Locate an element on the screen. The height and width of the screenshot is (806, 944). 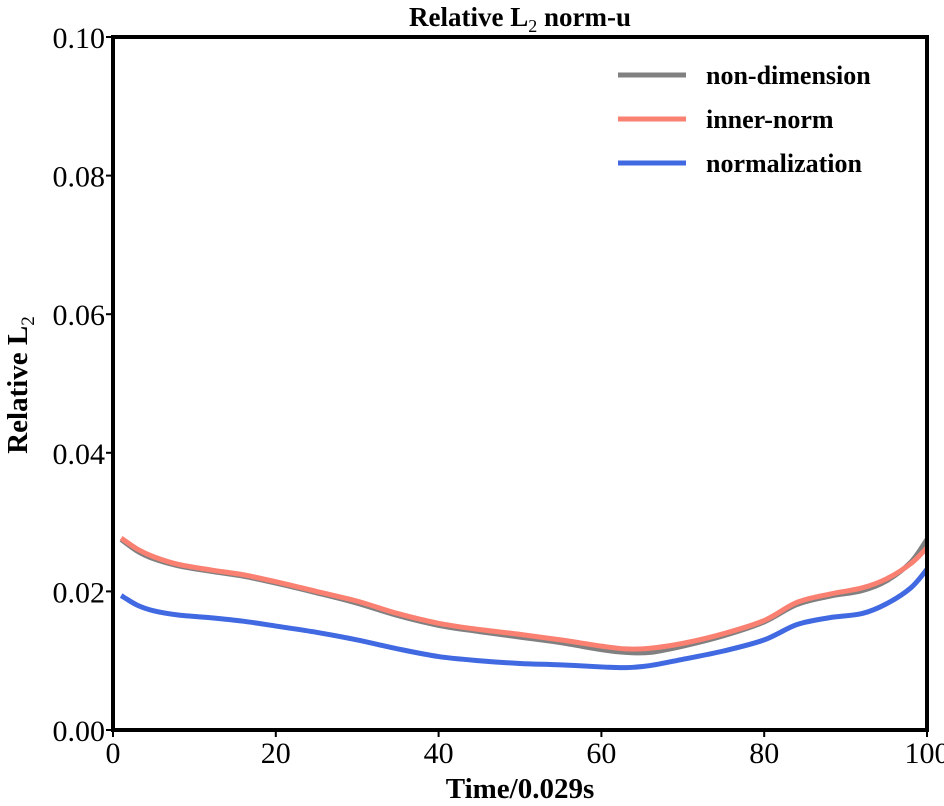
series-lines is located at coordinates (524, 603).